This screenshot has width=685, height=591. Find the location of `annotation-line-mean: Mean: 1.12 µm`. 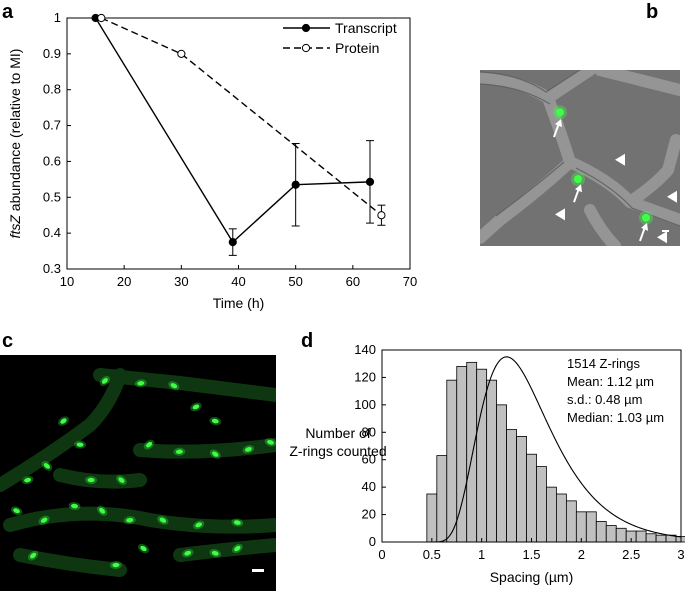

annotation-line-mean: Mean: 1.12 µm is located at coordinates (610, 381).